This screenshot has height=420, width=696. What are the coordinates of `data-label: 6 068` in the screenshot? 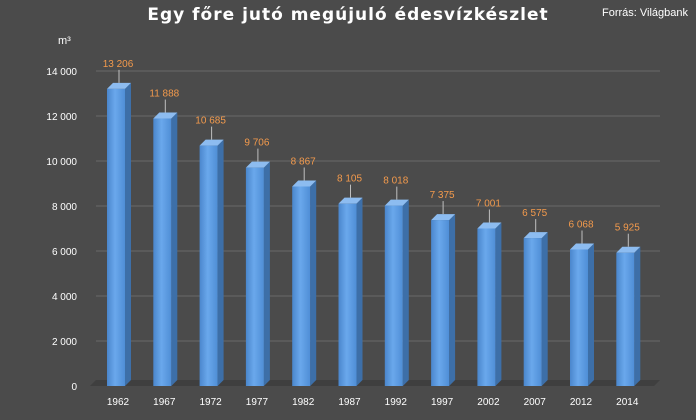 It's located at (580, 224).